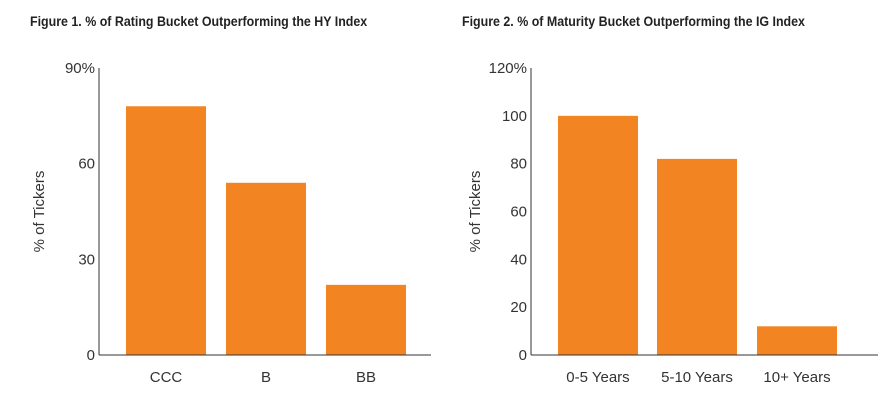  I want to click on bar-10-years, so click(797, 340).